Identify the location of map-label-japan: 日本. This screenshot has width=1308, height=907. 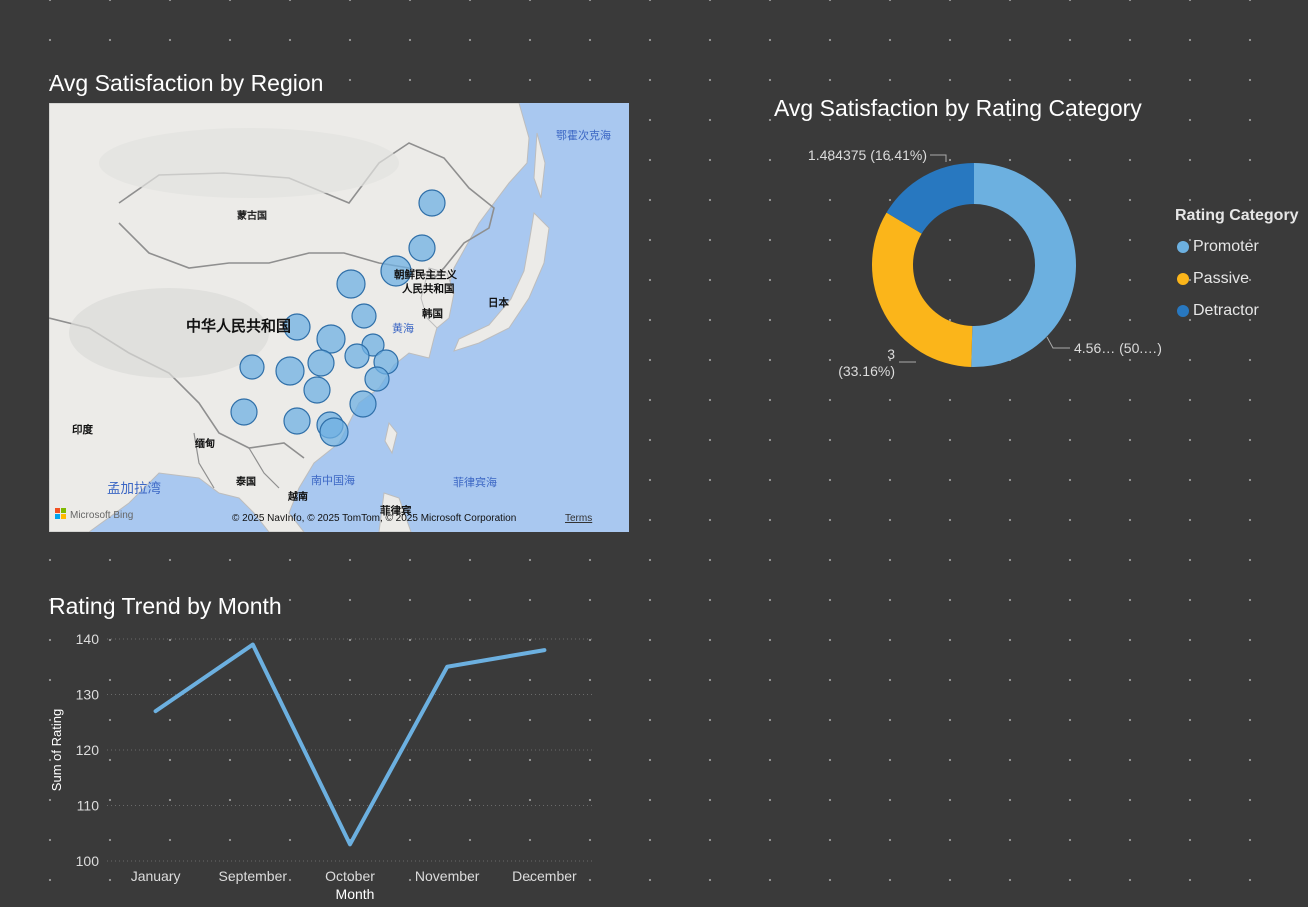
(498, 302).